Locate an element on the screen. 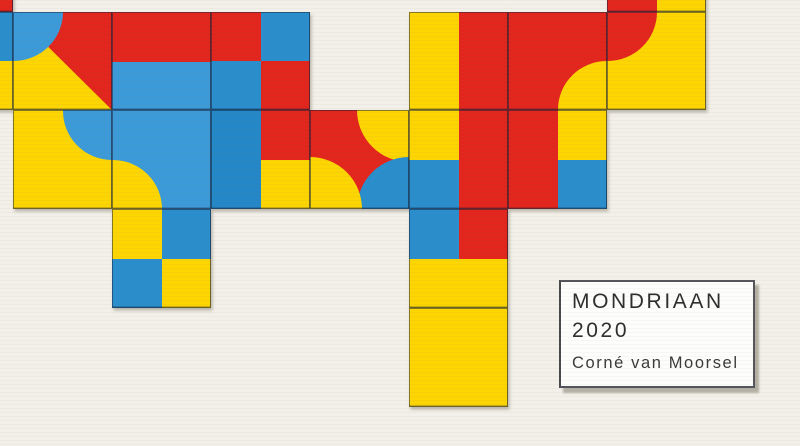 The height and width of the screenshot is (446, 800). tile-r1c2 is located at coordinates (161, 61).